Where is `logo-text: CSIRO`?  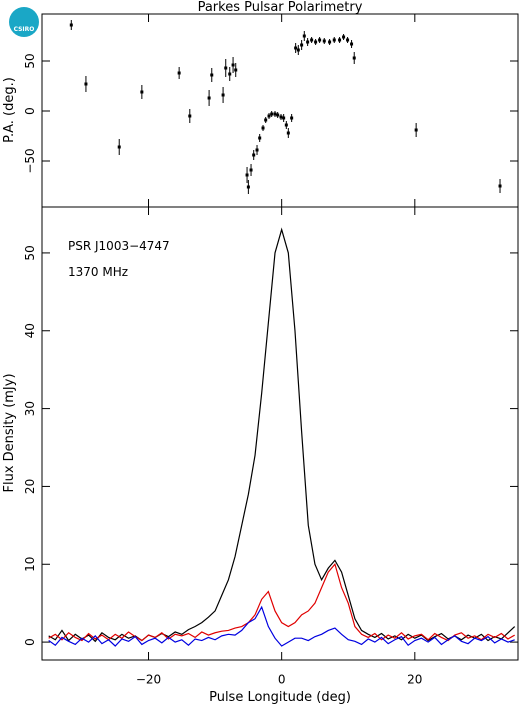
logo-text: CSIRO is located at coordinates (24, 29).